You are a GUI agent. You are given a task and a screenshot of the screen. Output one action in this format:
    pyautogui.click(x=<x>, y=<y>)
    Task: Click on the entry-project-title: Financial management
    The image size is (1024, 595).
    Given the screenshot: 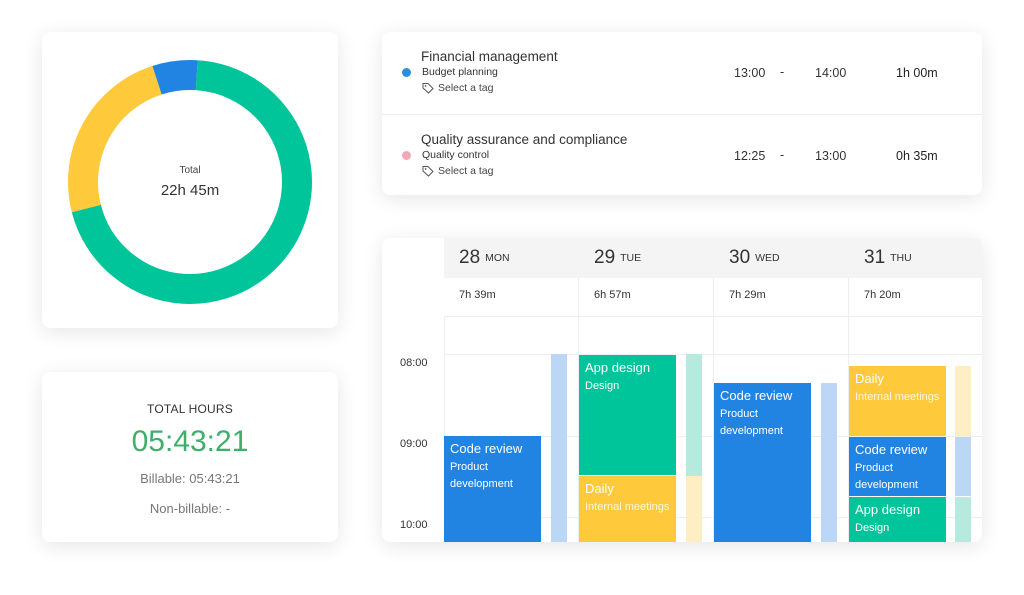 What is the action you would take?
    pyautogui.click(x=489, y=56)
    